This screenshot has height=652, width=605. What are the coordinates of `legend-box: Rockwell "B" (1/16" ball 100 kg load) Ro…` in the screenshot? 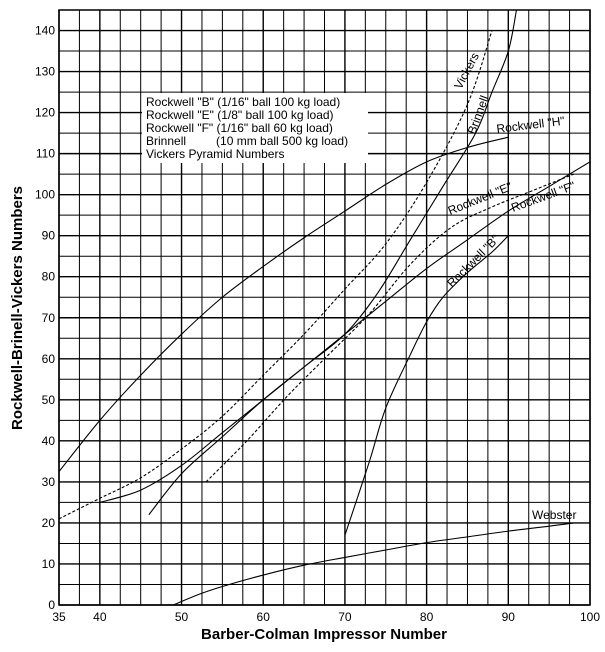 It's located at (255, 128).